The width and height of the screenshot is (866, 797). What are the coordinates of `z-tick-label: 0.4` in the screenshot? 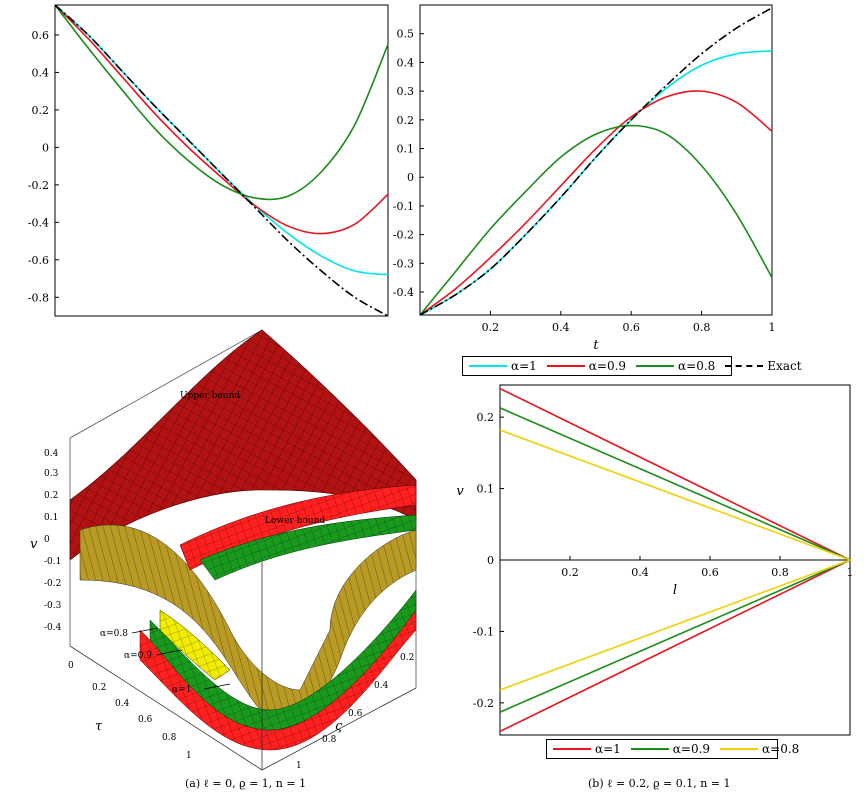 It's located at (51, 454).